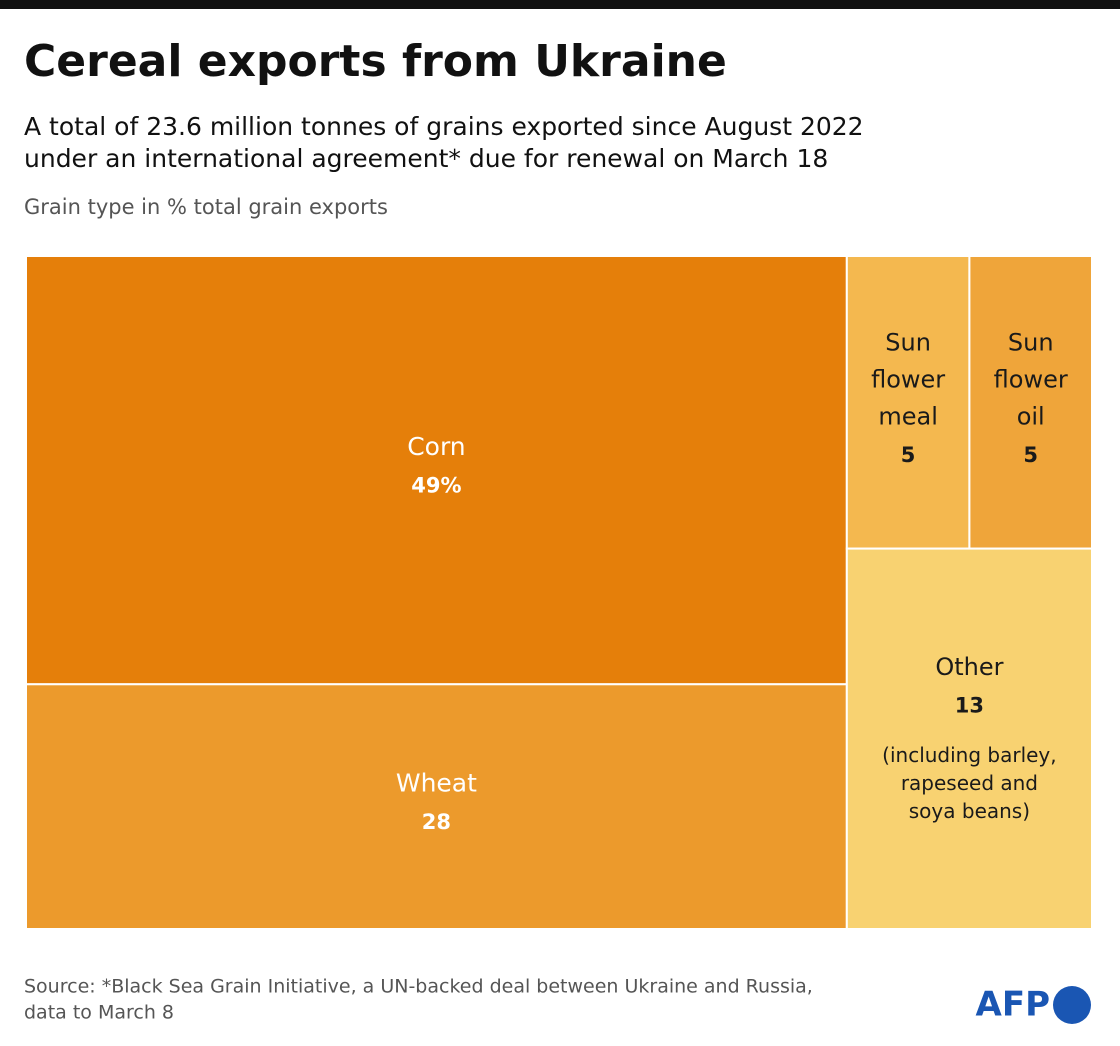 This screenshot has width=1120, height=1046. I want to click on category-label: Other, so click(969, 667).